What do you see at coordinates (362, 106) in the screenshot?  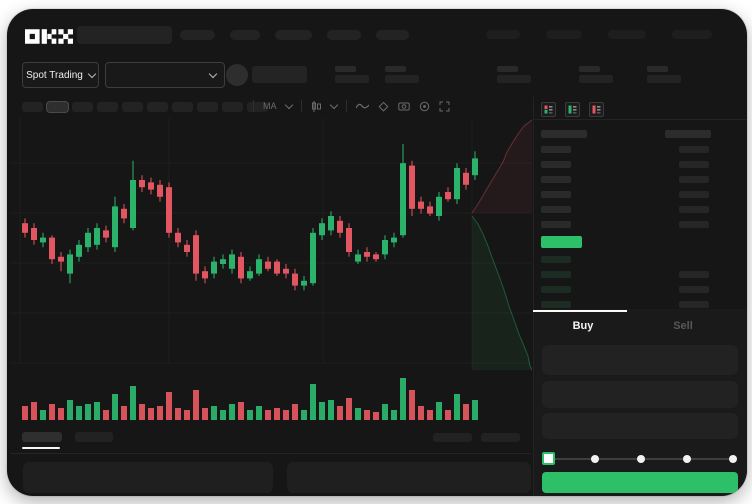 I see `wave-icon` at bounding box center [362, 106].